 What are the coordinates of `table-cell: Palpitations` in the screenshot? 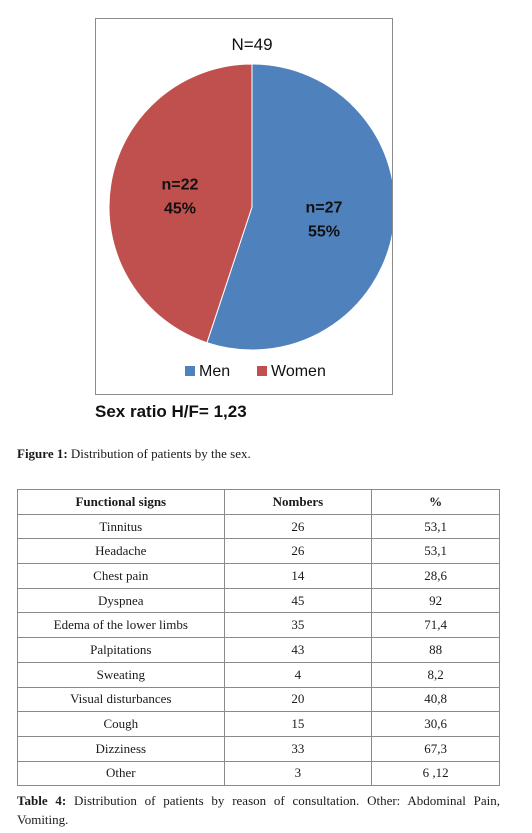 It's located at (121, 650).